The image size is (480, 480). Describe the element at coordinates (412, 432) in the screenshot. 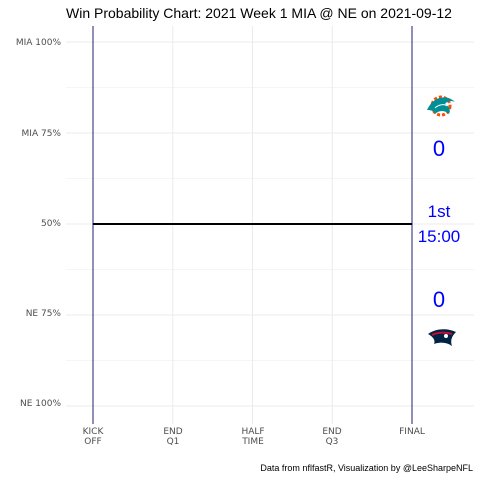

I see `x-tick-label: FINAL` at that location.